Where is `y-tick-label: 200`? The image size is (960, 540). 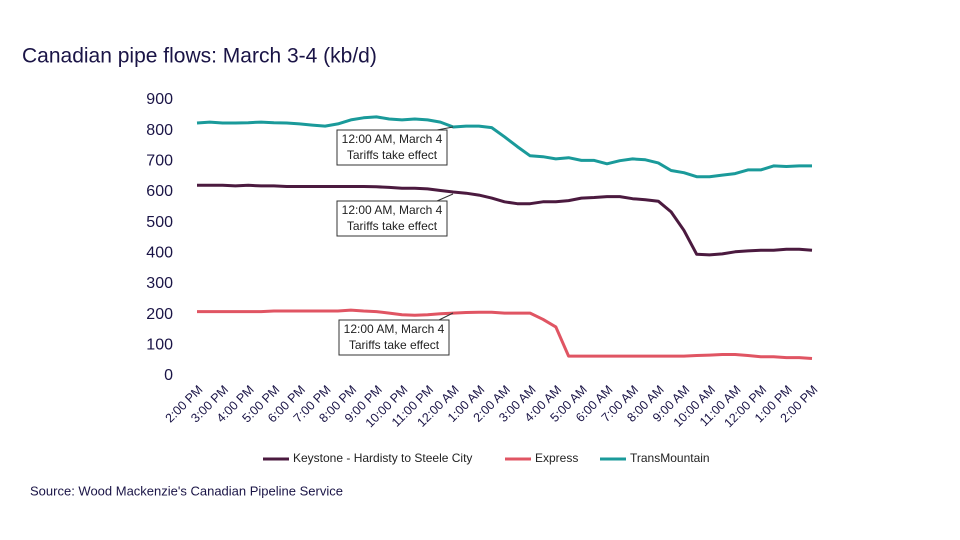 y-tick-label: 200 is located at coordinates (159, 314).